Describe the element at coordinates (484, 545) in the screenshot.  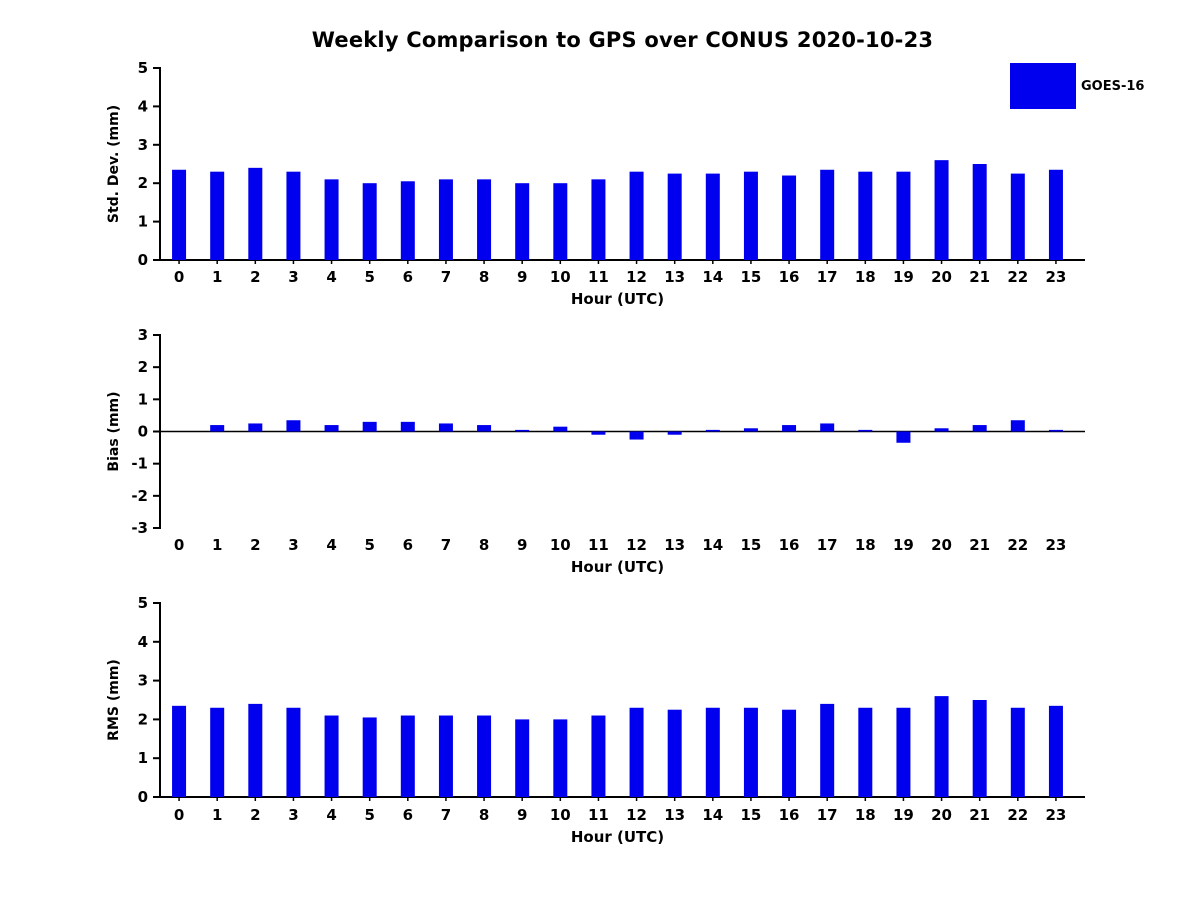
I see `x-tick-label: 8` at that location.